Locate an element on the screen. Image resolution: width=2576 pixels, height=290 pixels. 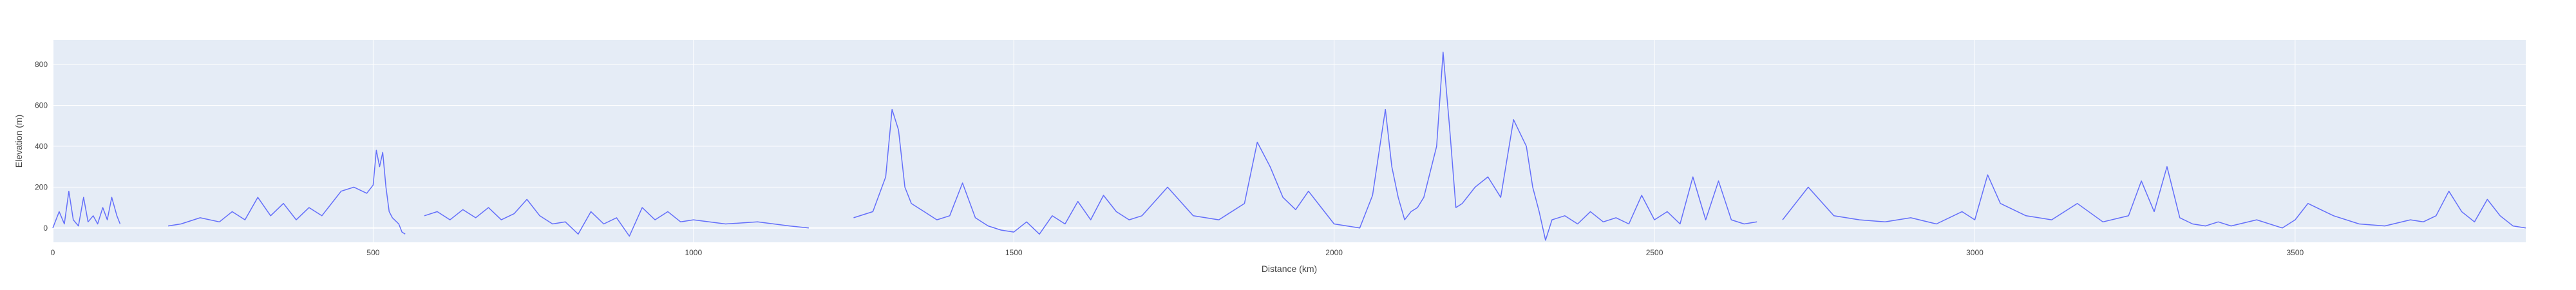
y-tick-labels: 0 200 400 600 800 is located at coordinates (42, 146).